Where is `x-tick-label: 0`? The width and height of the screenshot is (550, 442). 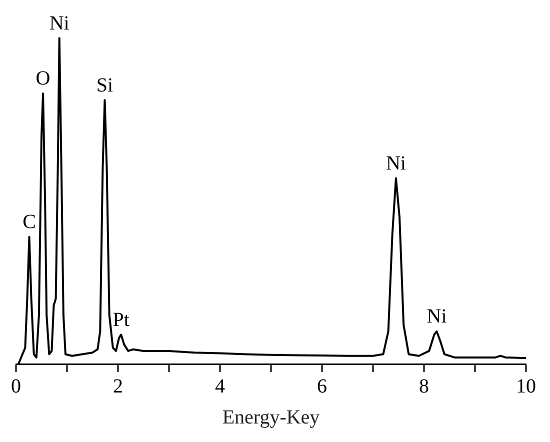 x-tick-label: 0 is located at coordinates (16, 386).